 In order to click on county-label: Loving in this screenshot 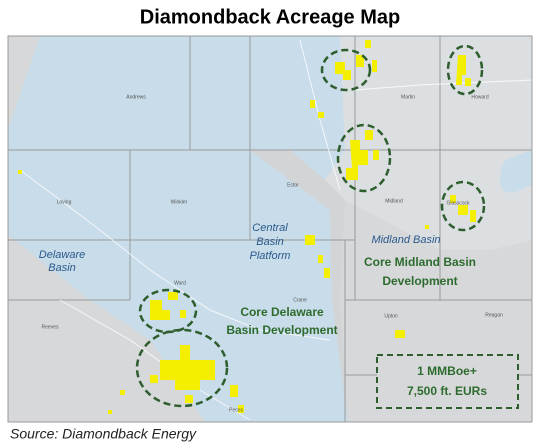, I will do `click(64, 202)`.